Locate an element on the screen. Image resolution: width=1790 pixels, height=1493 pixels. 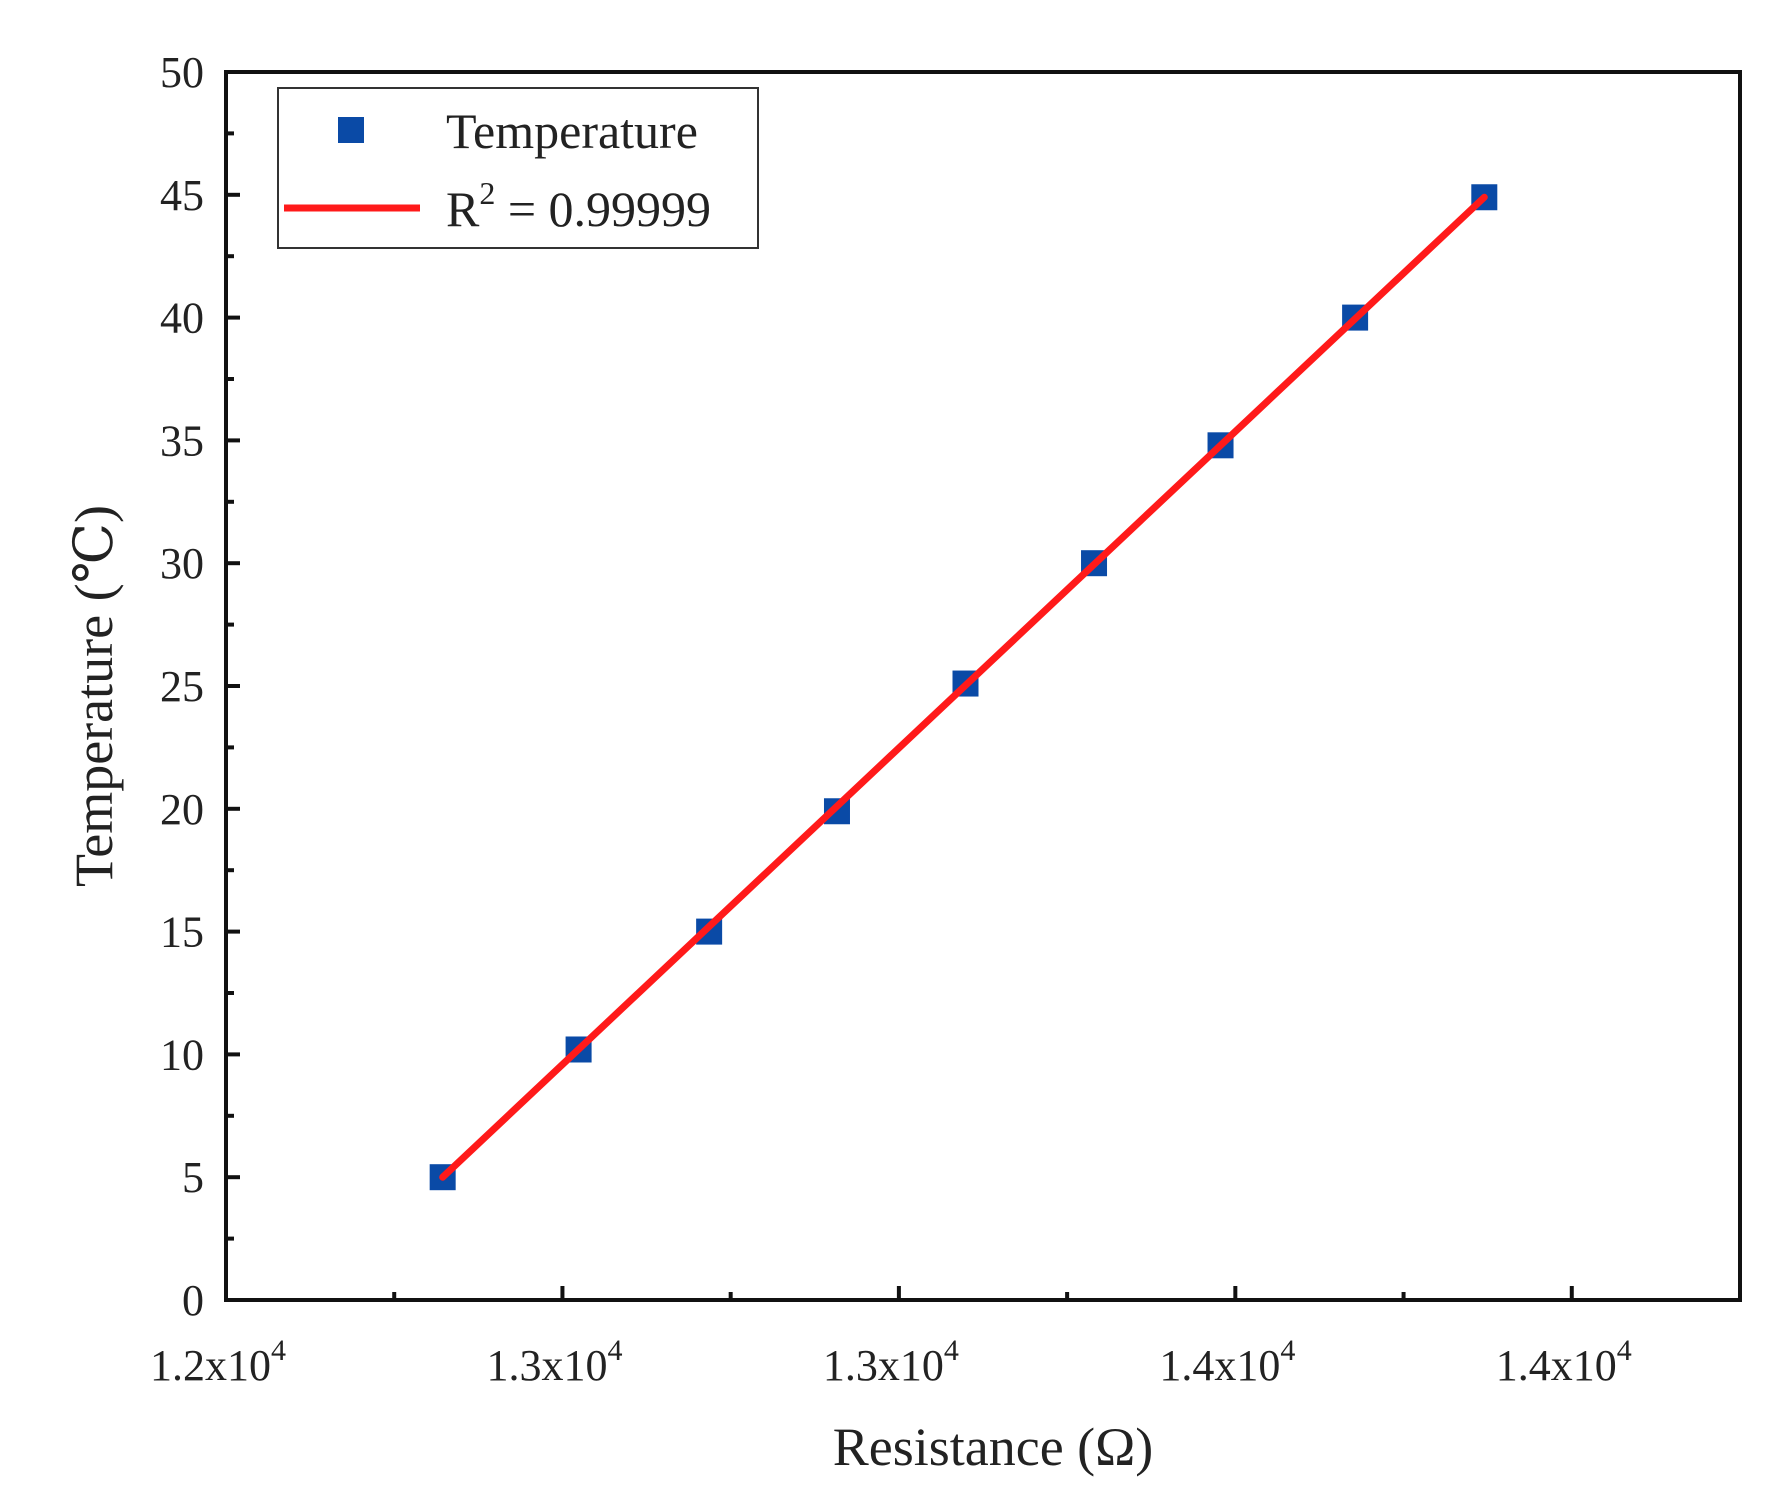
y-tick-label: 30 is located at coordinates (182, 563).